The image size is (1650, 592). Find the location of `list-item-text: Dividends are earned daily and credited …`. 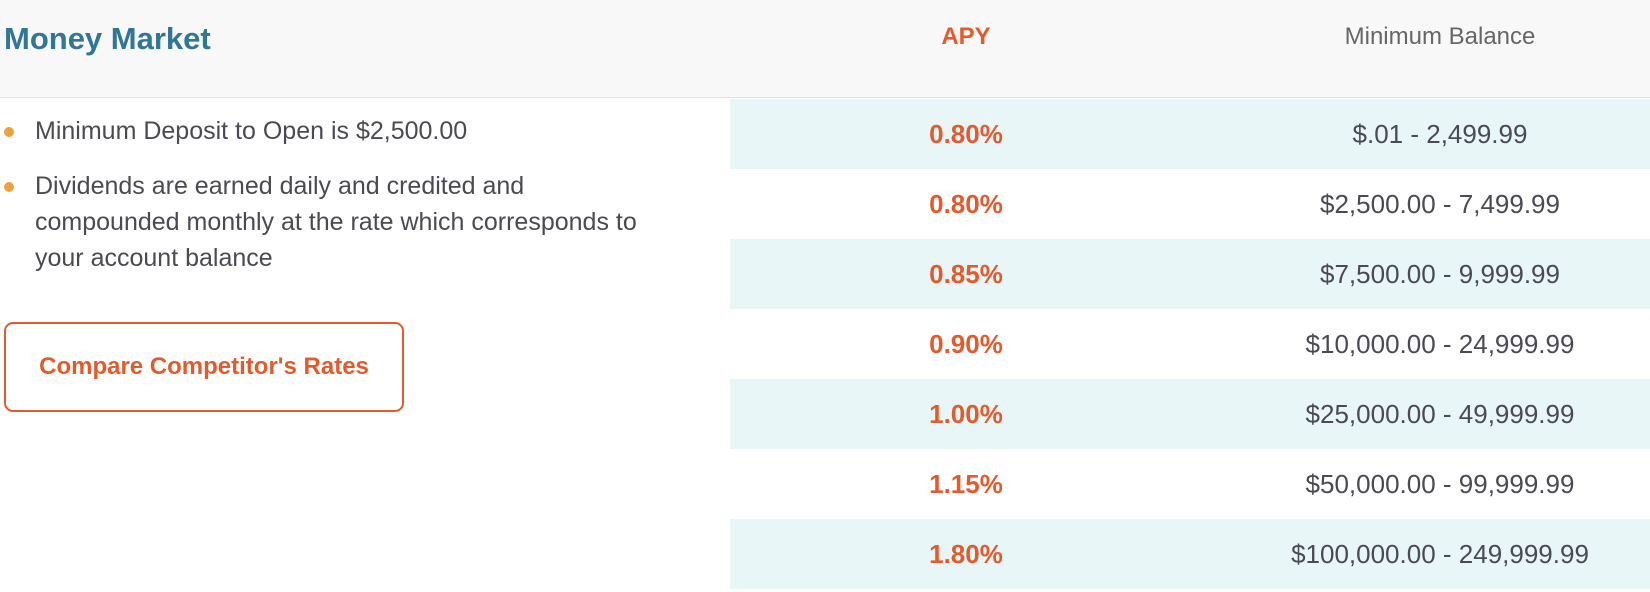

list-item-text: Dividends are earned daily and credited … is located at coordinates (336, 222).